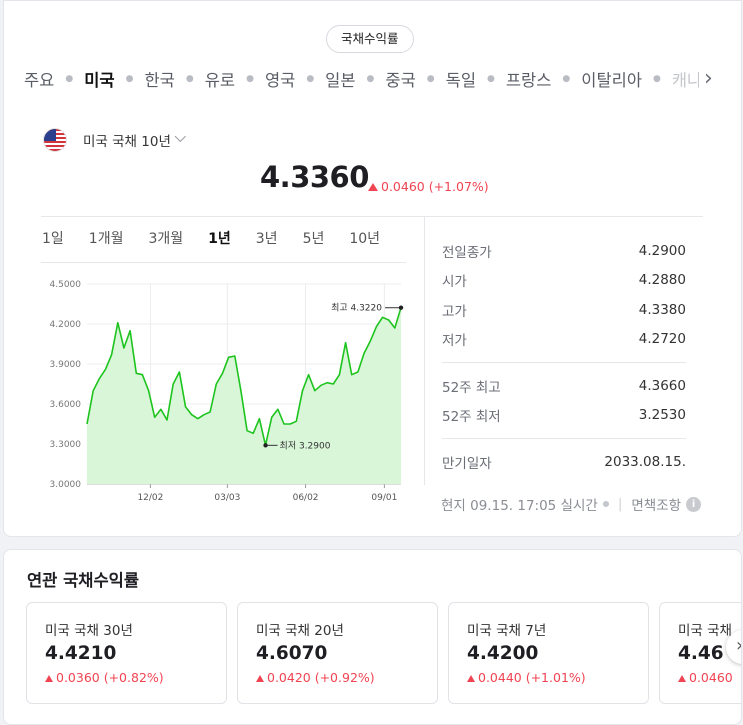 This screenshot has width=743, height=725. I want to click on related-price: 4.4200, so click(503, 653).